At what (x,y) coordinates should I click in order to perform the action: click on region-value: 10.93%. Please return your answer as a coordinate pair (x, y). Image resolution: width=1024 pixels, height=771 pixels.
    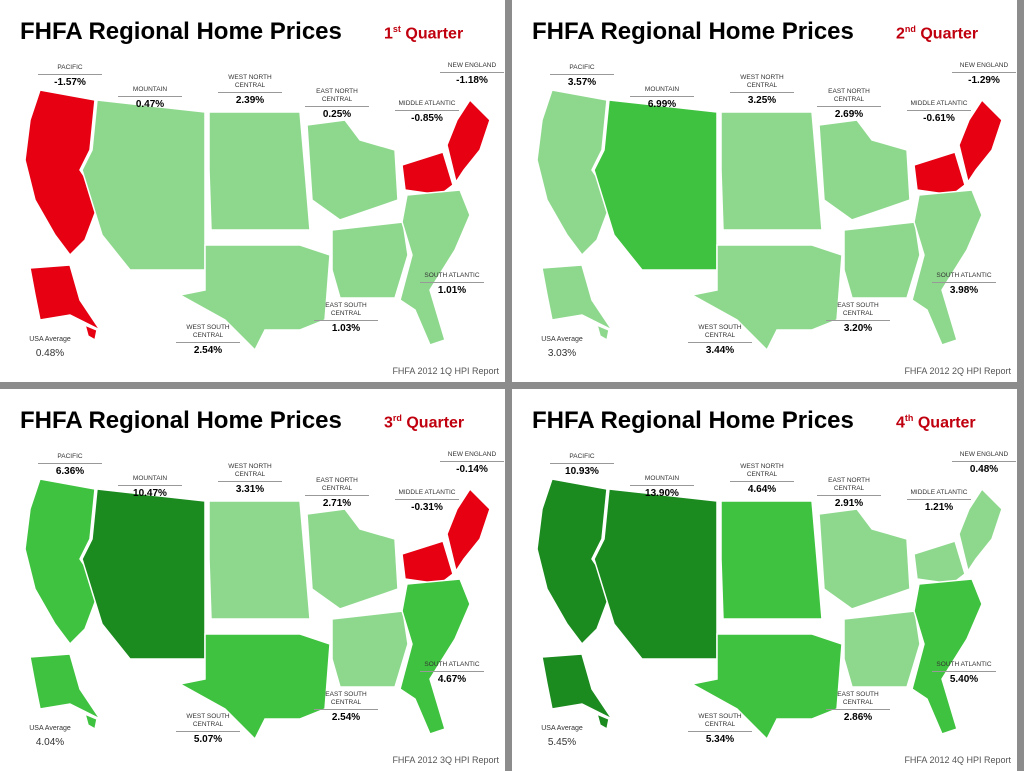
    Looking at the image, I should click on (582, 471).